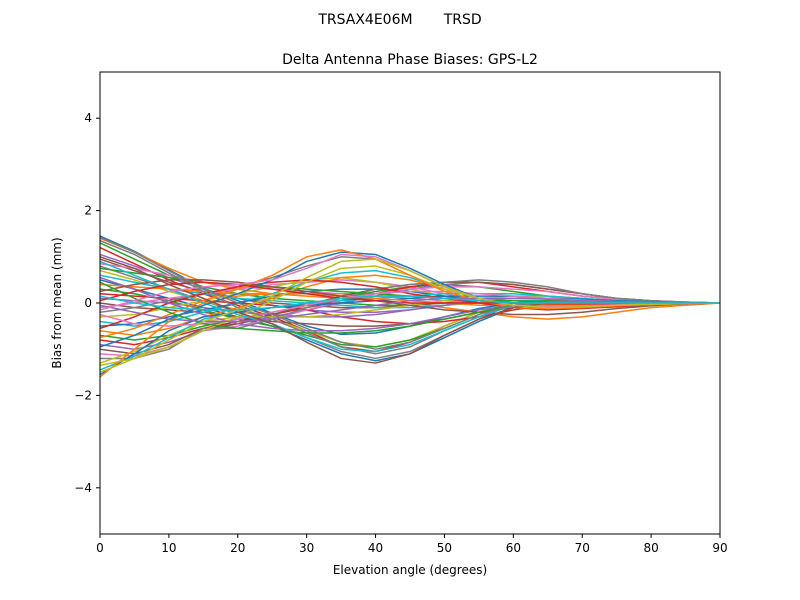  What do you see at coordinates (410, 60) in the screenshot?
I see `chart-title: Delta Antenna Phase Biases: GPS-L2` at bounding box center [410, 60].